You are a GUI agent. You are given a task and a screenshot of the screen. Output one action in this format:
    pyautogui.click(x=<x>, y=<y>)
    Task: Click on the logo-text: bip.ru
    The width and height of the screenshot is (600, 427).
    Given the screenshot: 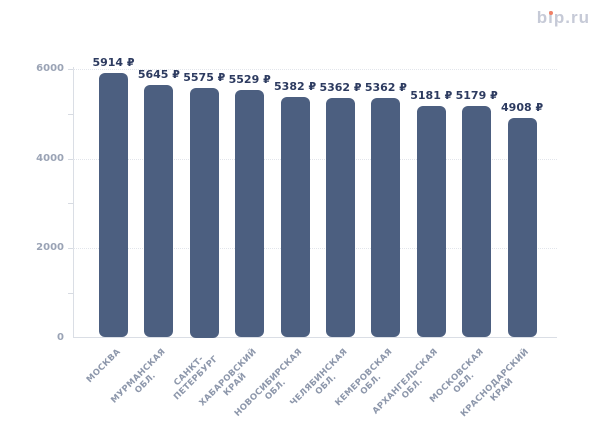 What is the action you would take?
    pyautogui.click(x=563, y=17)
    